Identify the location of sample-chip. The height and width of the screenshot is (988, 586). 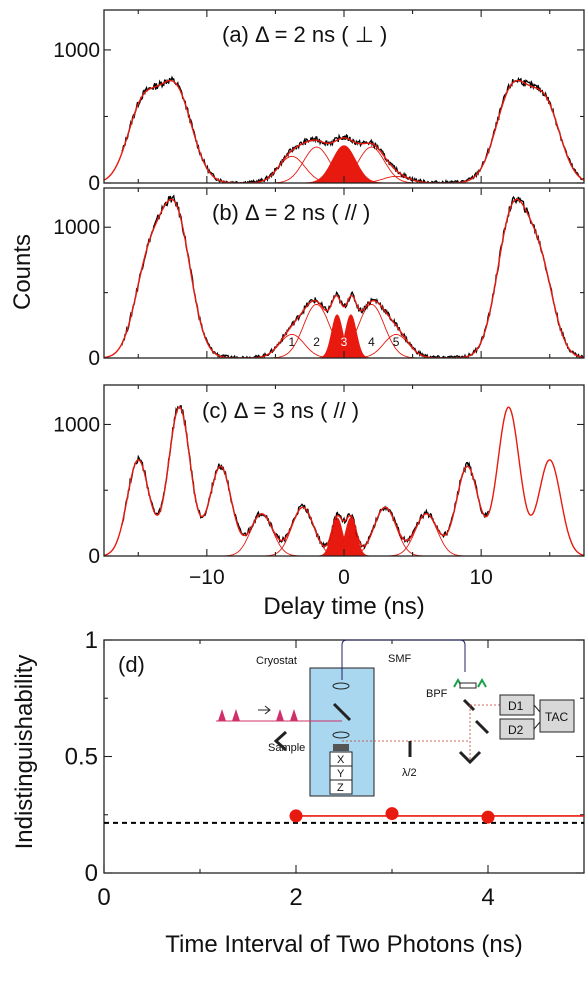
(341, 747).